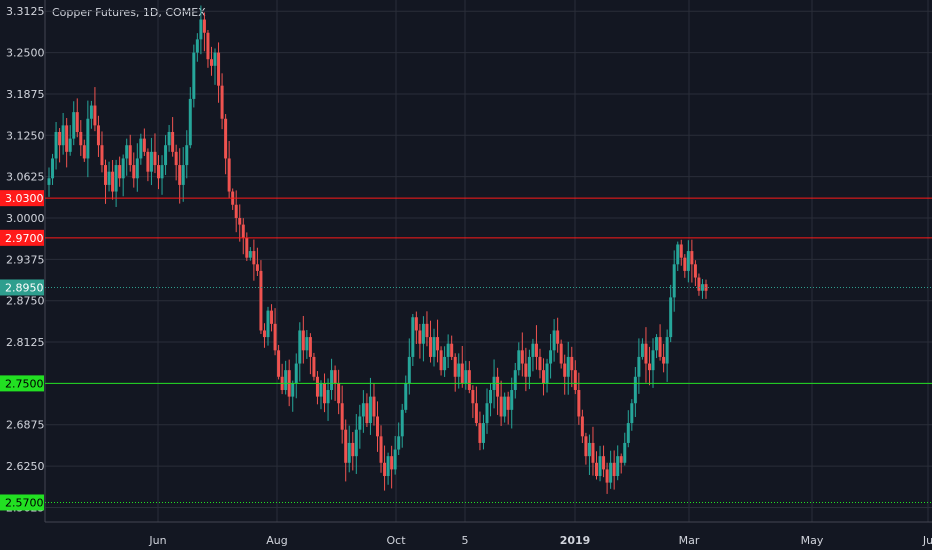 The image size is (932, 550). What do you see at coordinates (25, 53) in the screenshot?
I see `y-tick-label: 3.2500` at bounding box center [25, 53].